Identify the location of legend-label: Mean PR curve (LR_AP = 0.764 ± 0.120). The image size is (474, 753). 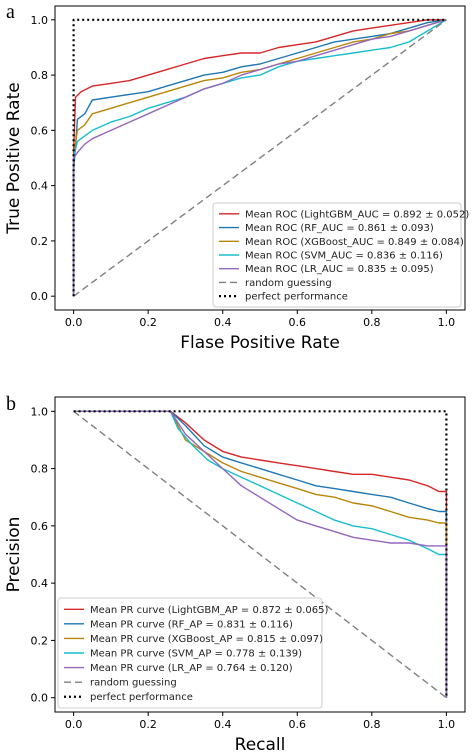
(191, 668).